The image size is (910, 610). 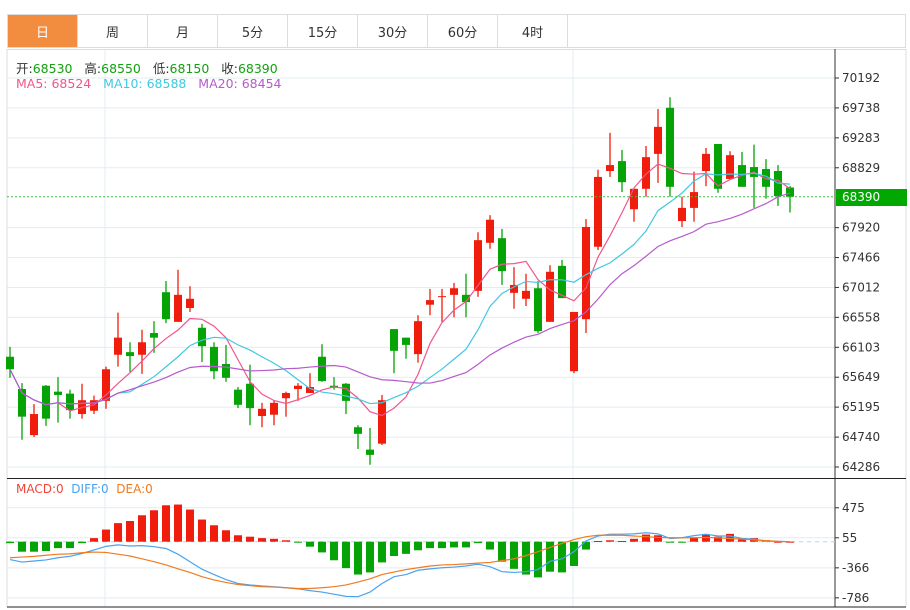 What do you see at coordinates (52, 68) in the screenshot?
I see `open-value: 68530` at bounding box center [52, 68].